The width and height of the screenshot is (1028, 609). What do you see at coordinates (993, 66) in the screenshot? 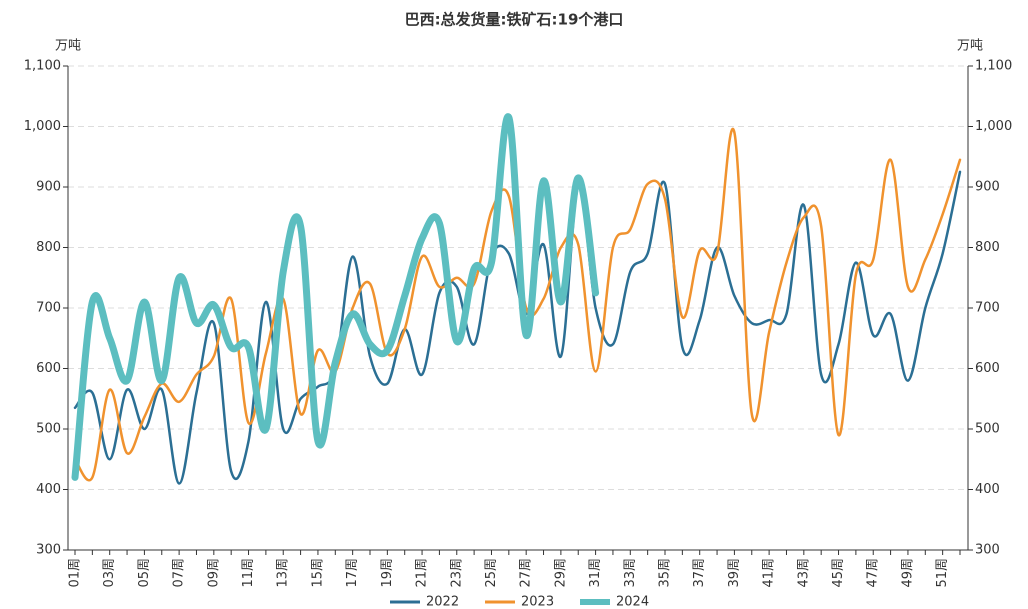
I see `y2-tick-label: 1,100` at bounding box center [993, 66].